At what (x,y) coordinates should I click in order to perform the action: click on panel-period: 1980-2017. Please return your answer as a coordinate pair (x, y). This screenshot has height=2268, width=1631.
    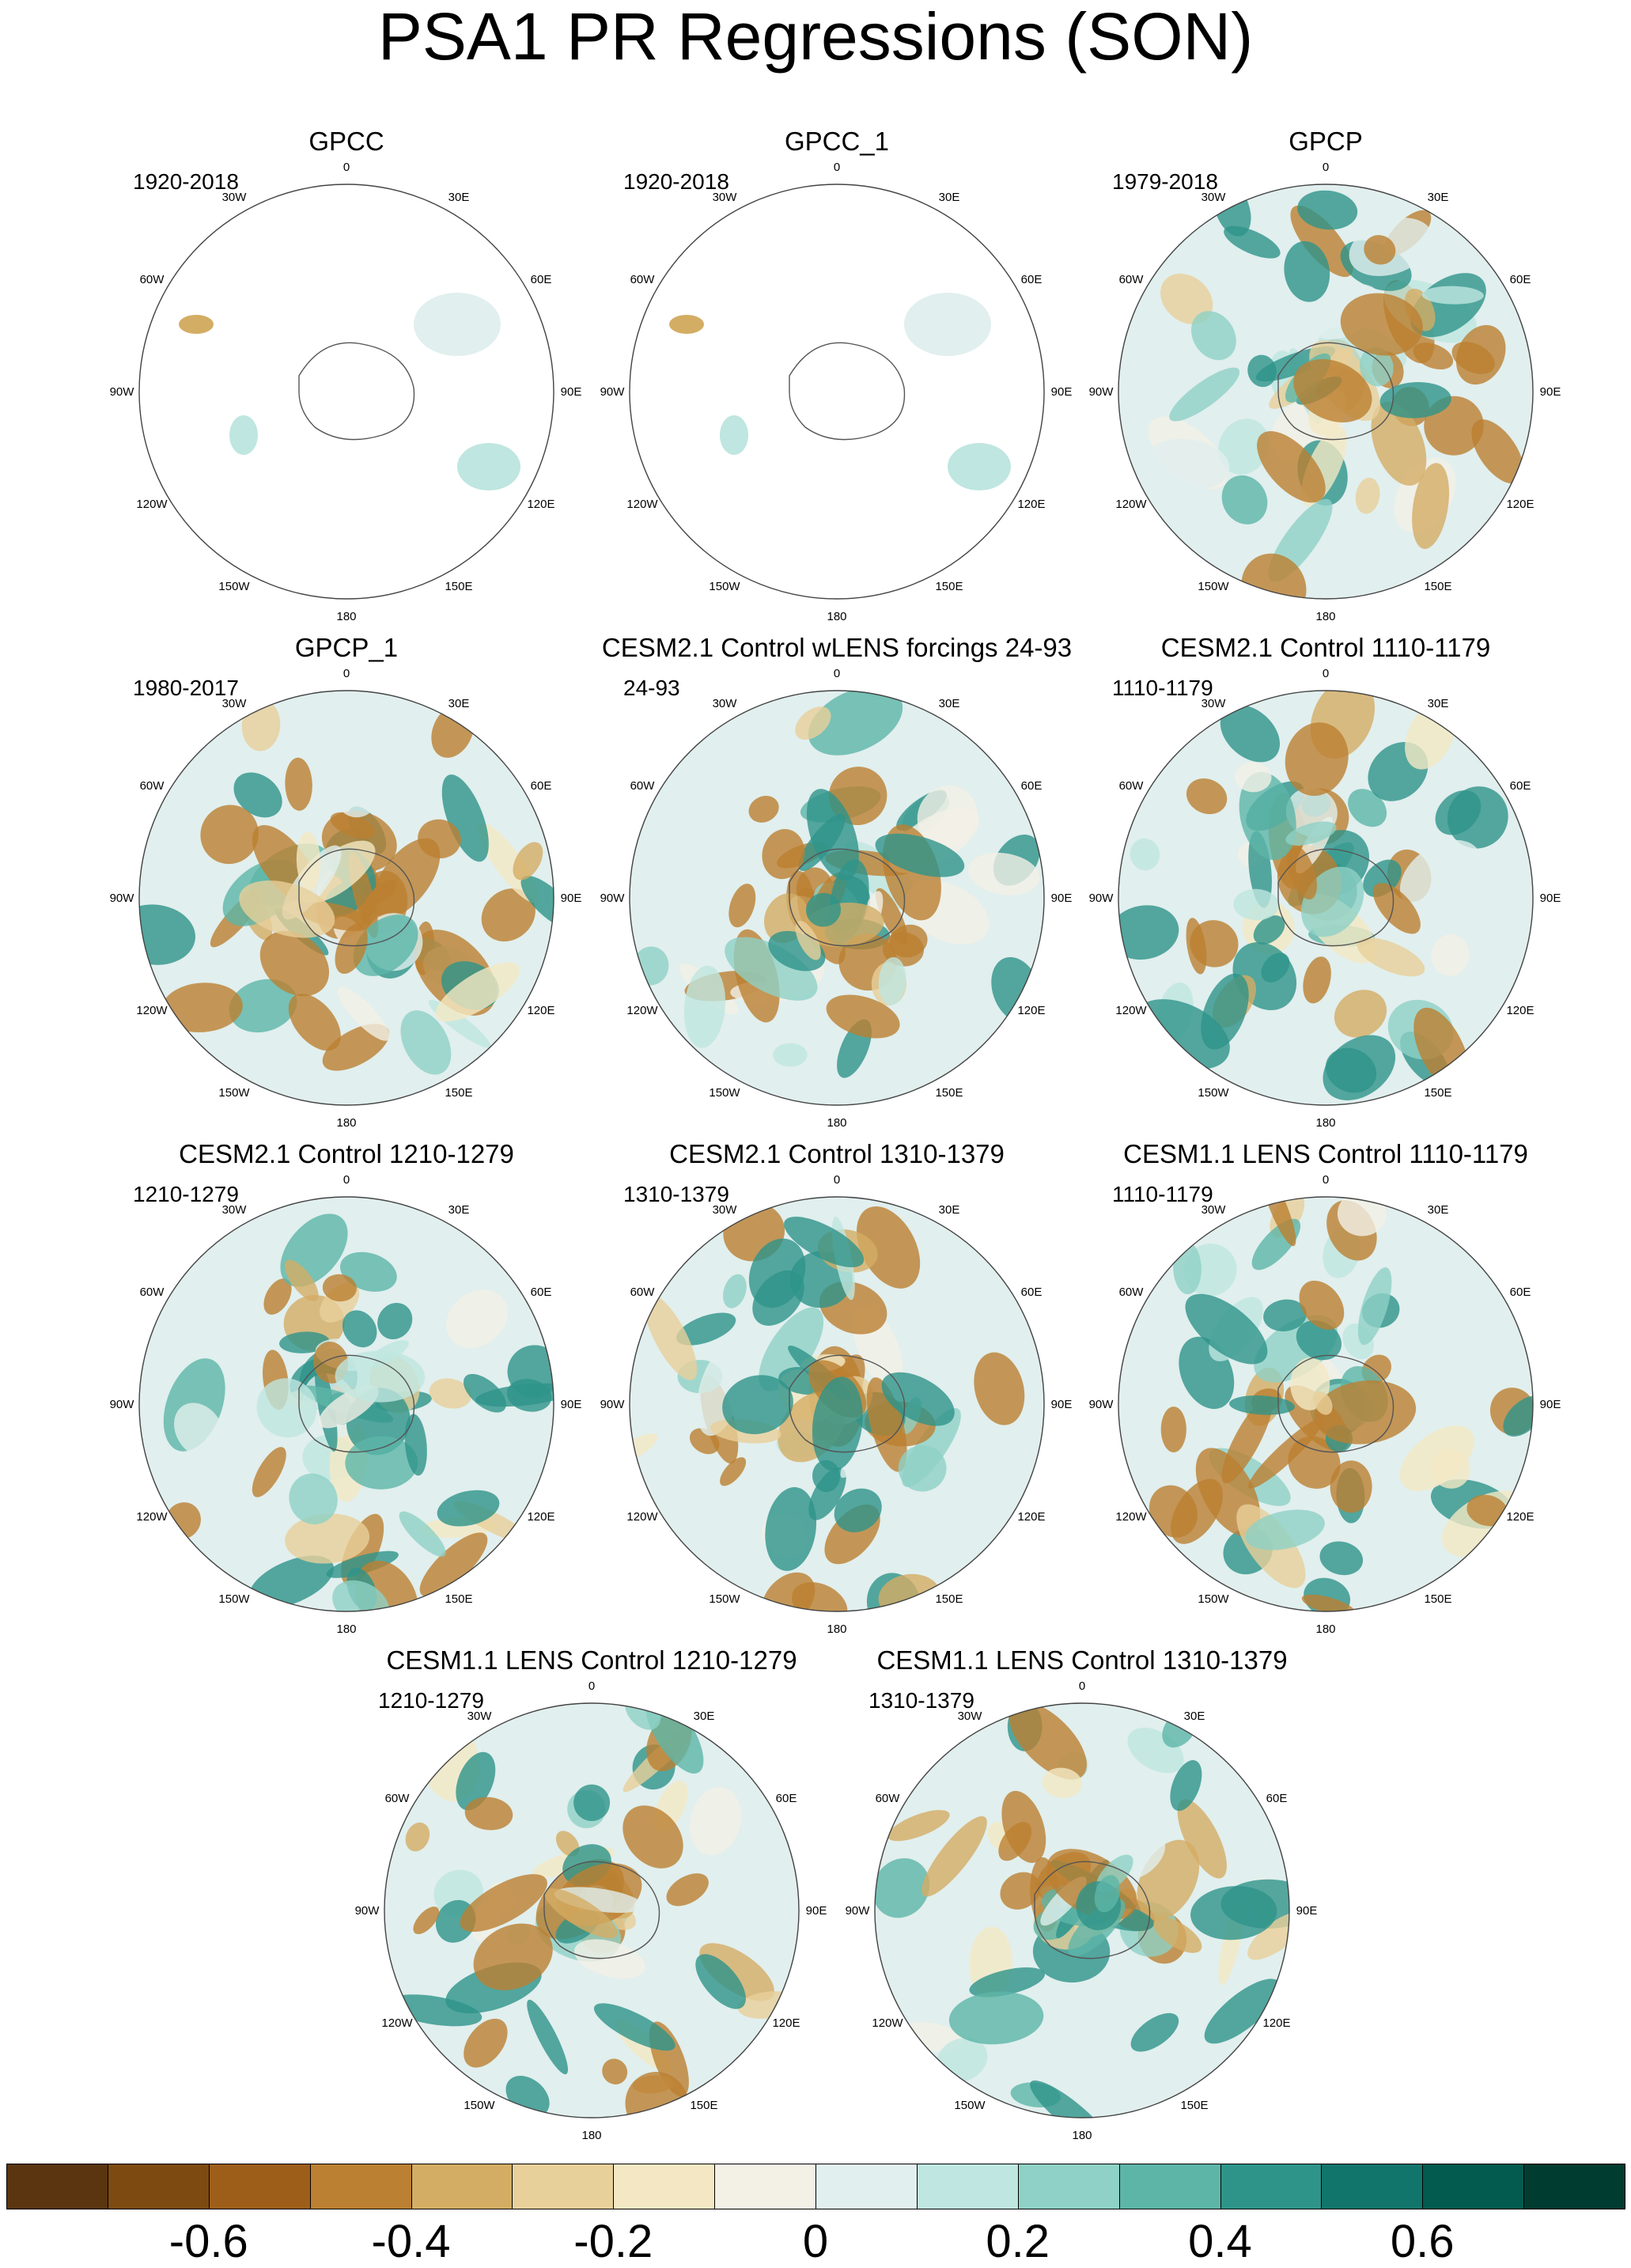
    Looking at the image, I should click on (186, 688).